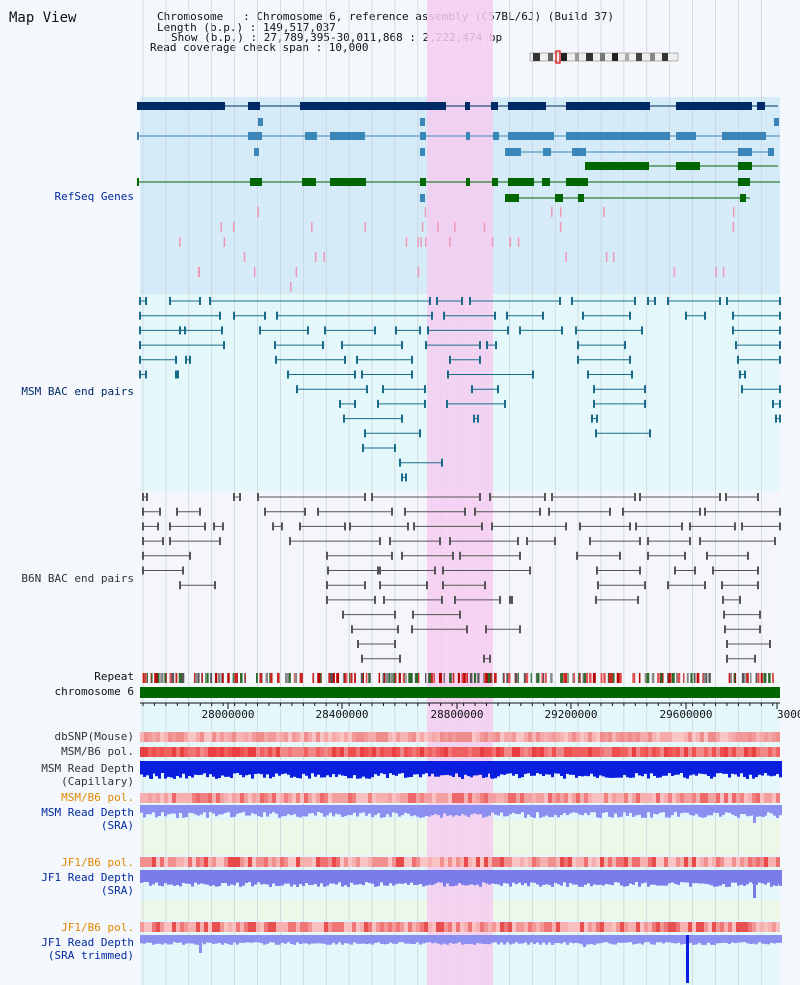 The image size is (800, 985). Describe the element at coordinates (97, 797) in the screenshot. I see `msm-b6-pol-sra-label: MSM/B6 pol.` at that location.